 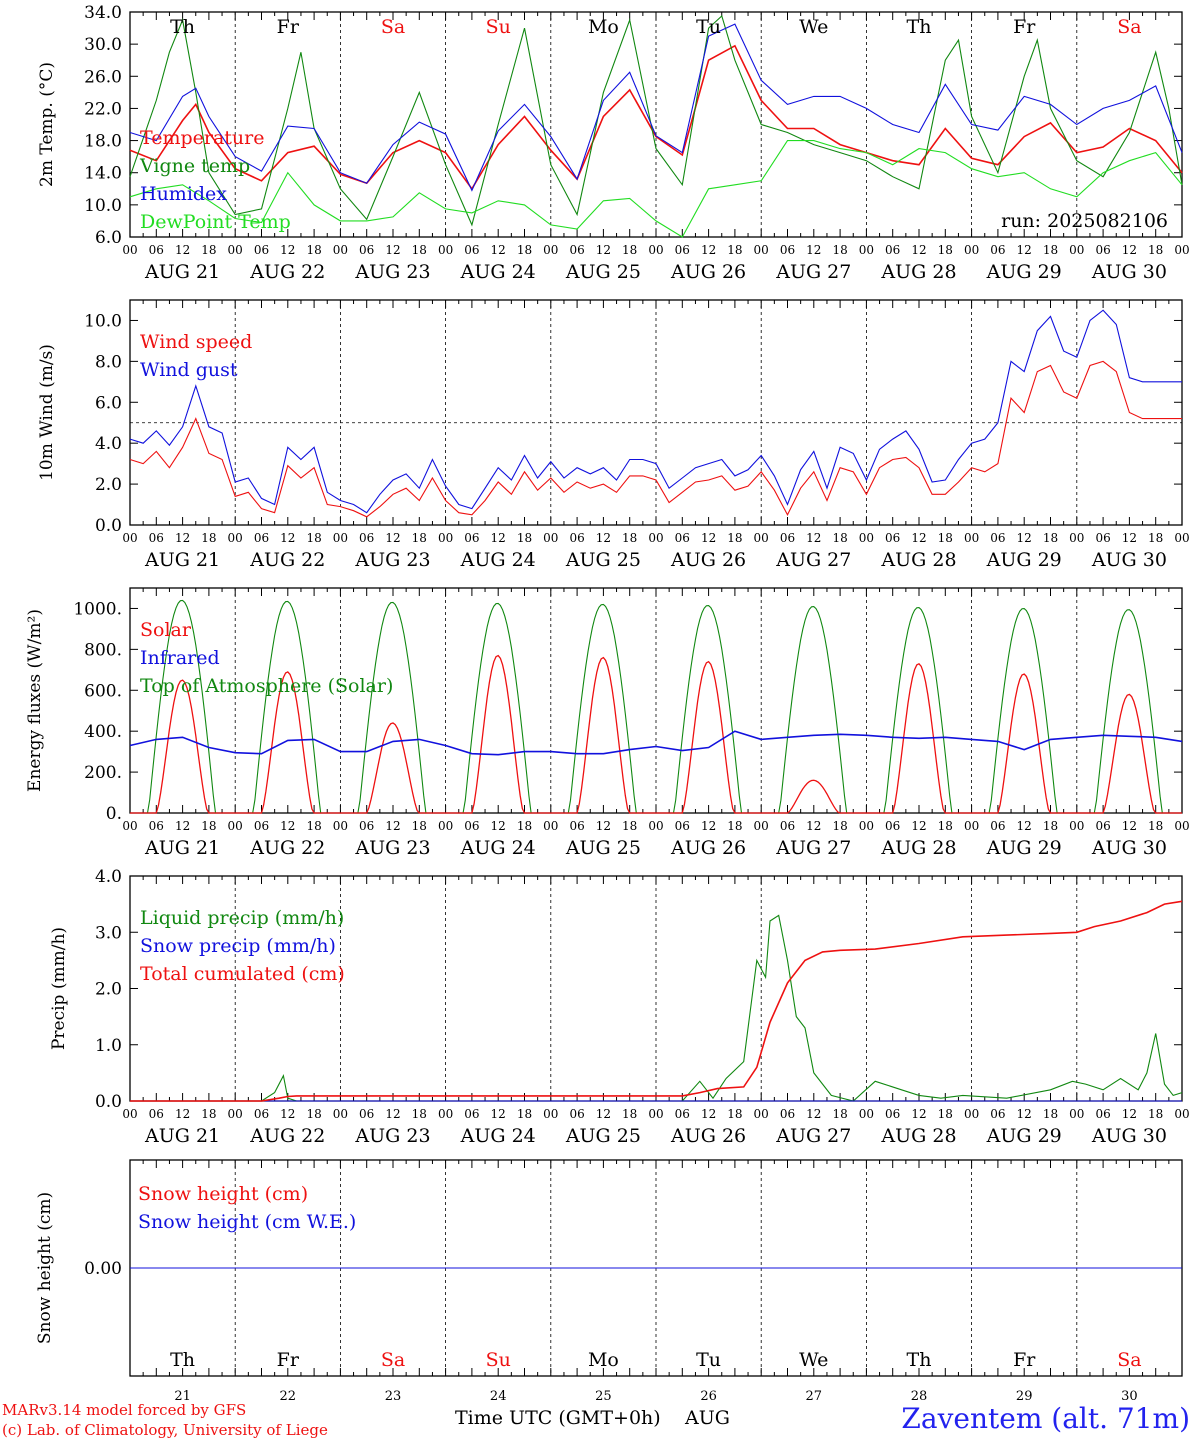 What do you see at coordinates (124, 1410) in the screenshot?
I see `credit-line: MARv3.14 model forced by GFS` at bounding box center [124, 1410].